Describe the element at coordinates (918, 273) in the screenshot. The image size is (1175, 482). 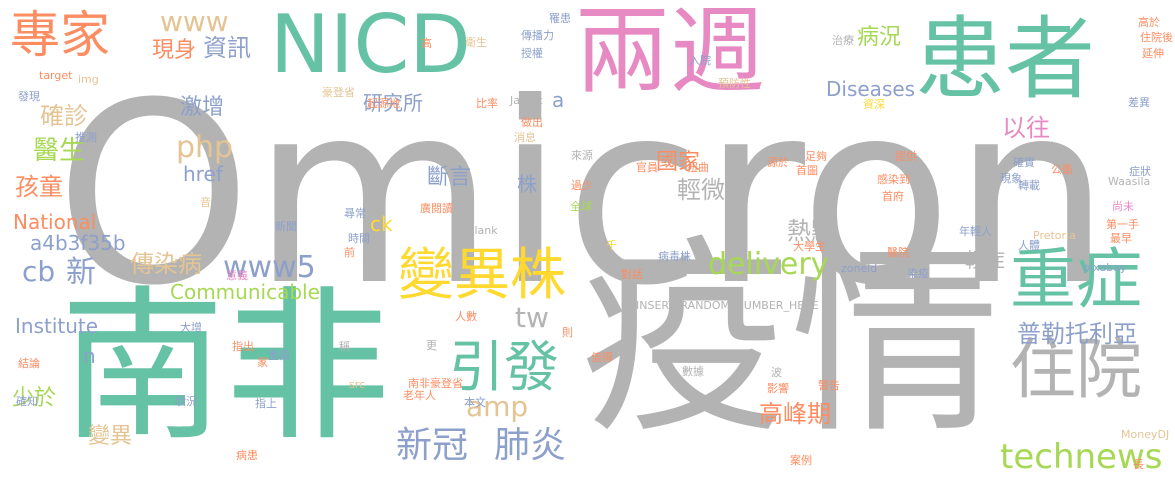
I see `word-110: 染疫` at that location.